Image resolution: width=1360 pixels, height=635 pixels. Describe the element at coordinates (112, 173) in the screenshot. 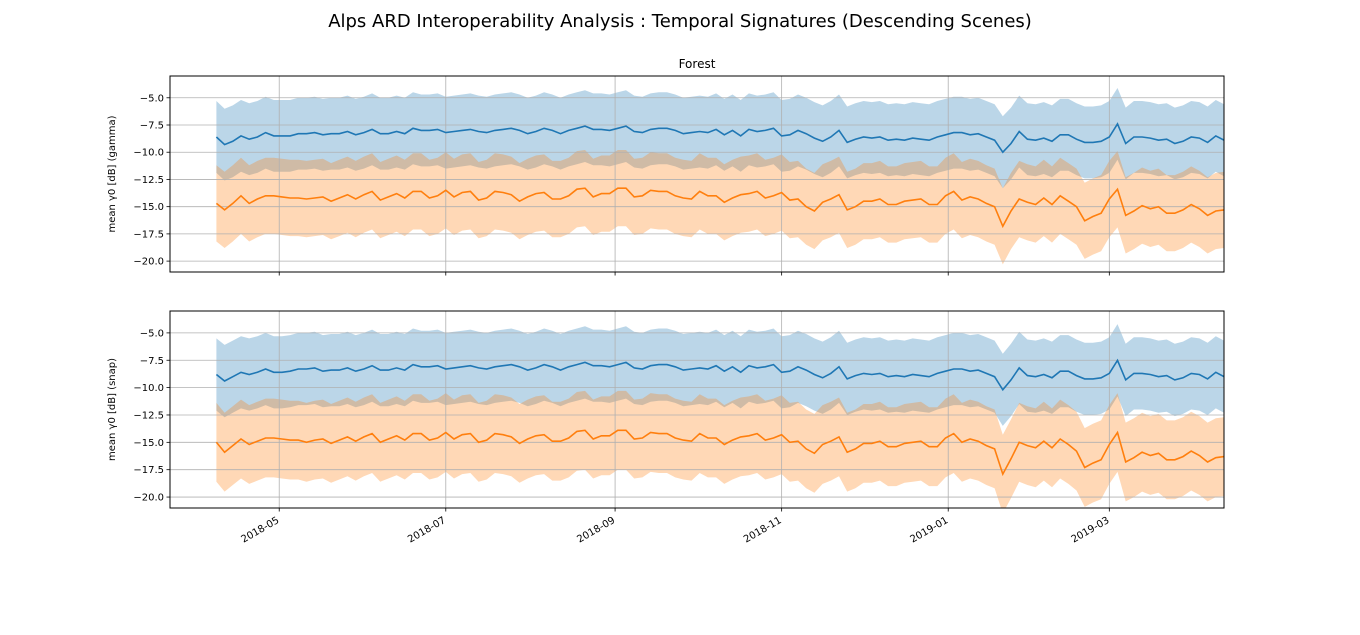

I see `y-axis-label: mean γ0 [dB] (gamma)` at that location.